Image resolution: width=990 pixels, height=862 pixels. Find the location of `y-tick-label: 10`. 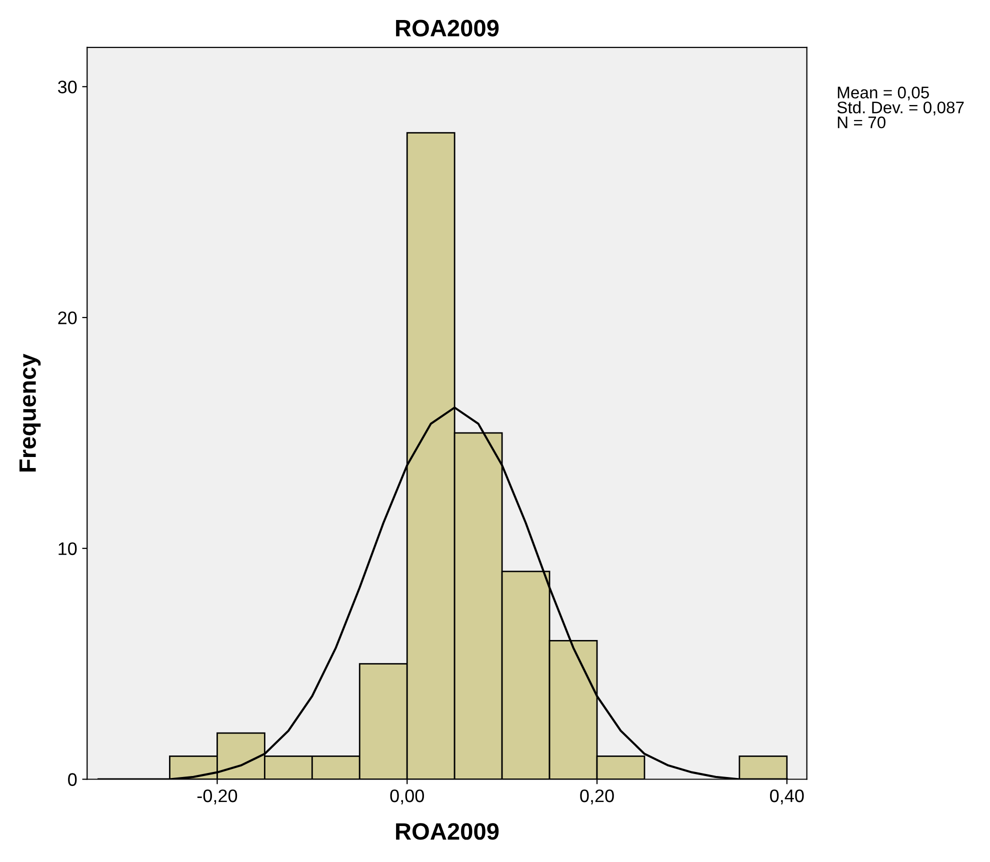

y-tick-label: 10 is located at coordinates (67, 549).